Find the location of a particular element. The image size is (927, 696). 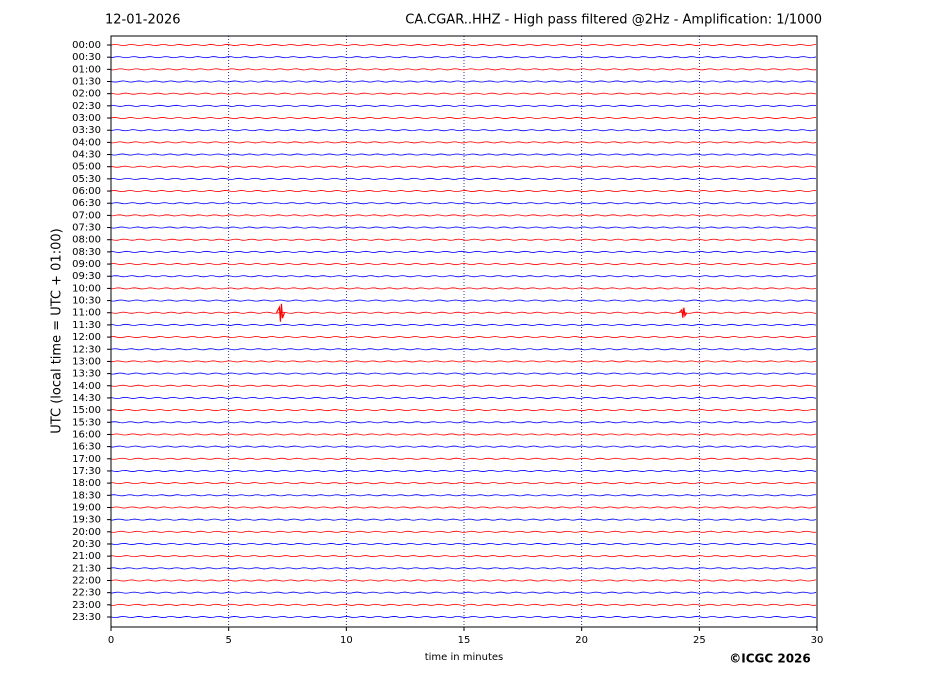

y-tick-label: 14:30 is located at coordinates (86, 398).